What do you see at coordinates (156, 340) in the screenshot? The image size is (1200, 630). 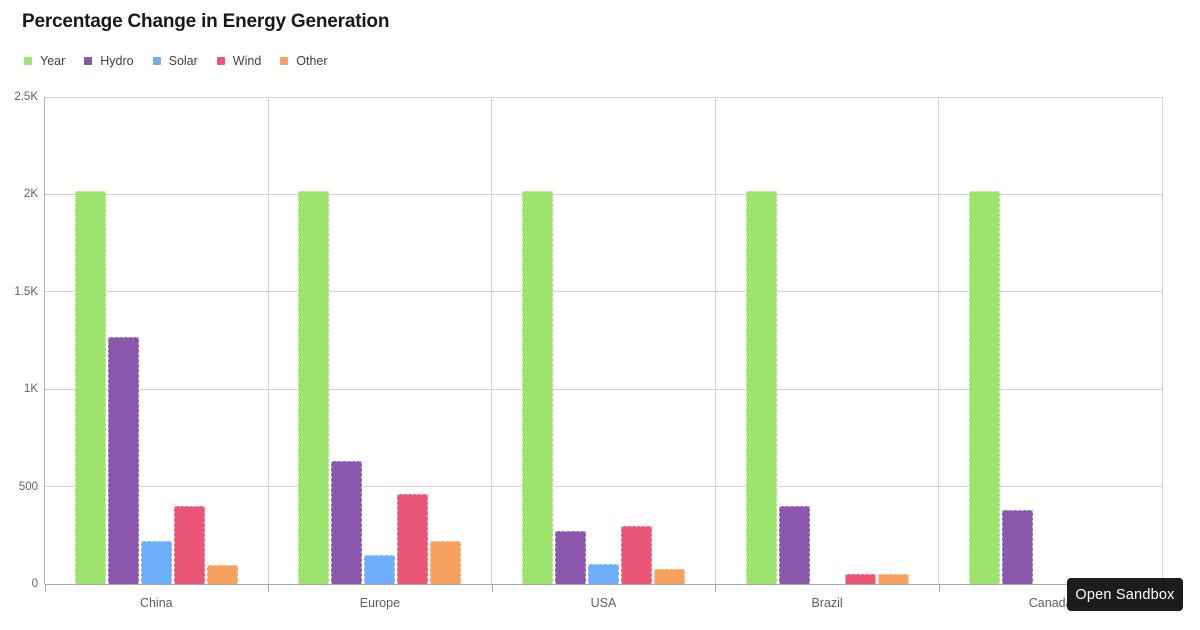 I see `bars-china` at bounding box center [156, 340].